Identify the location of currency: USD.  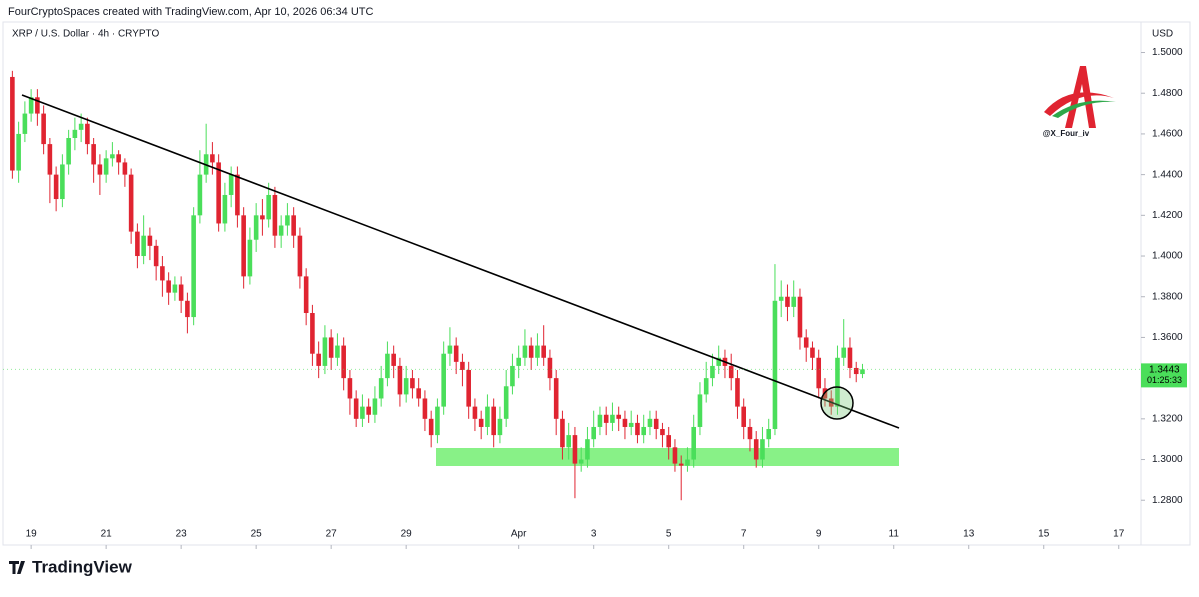
(1162, 34).